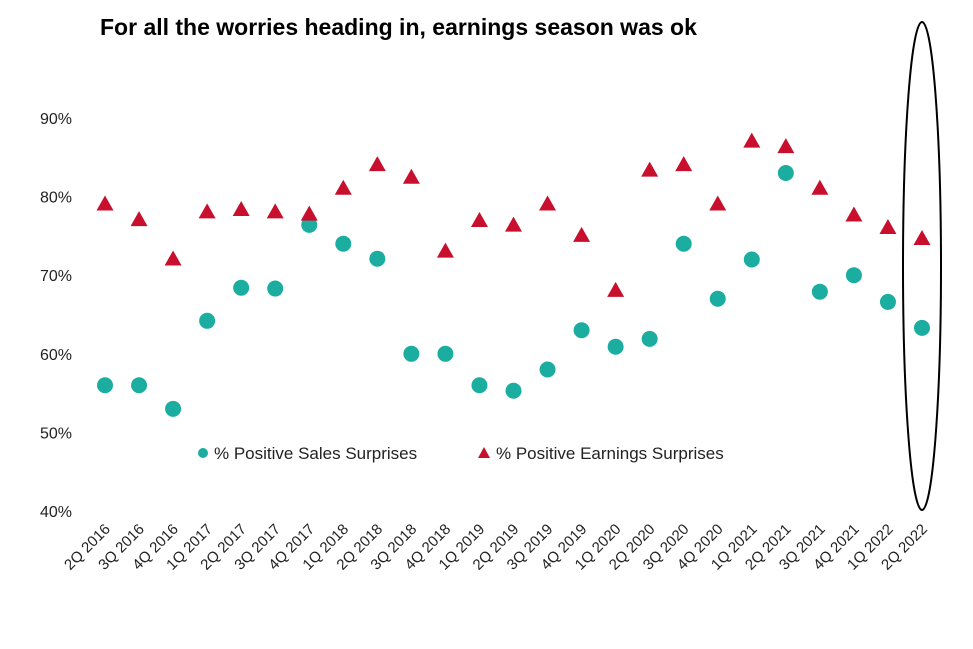 The image size is (973, 649). I want to click on y-tick-label: 70%, so click(56, 276).